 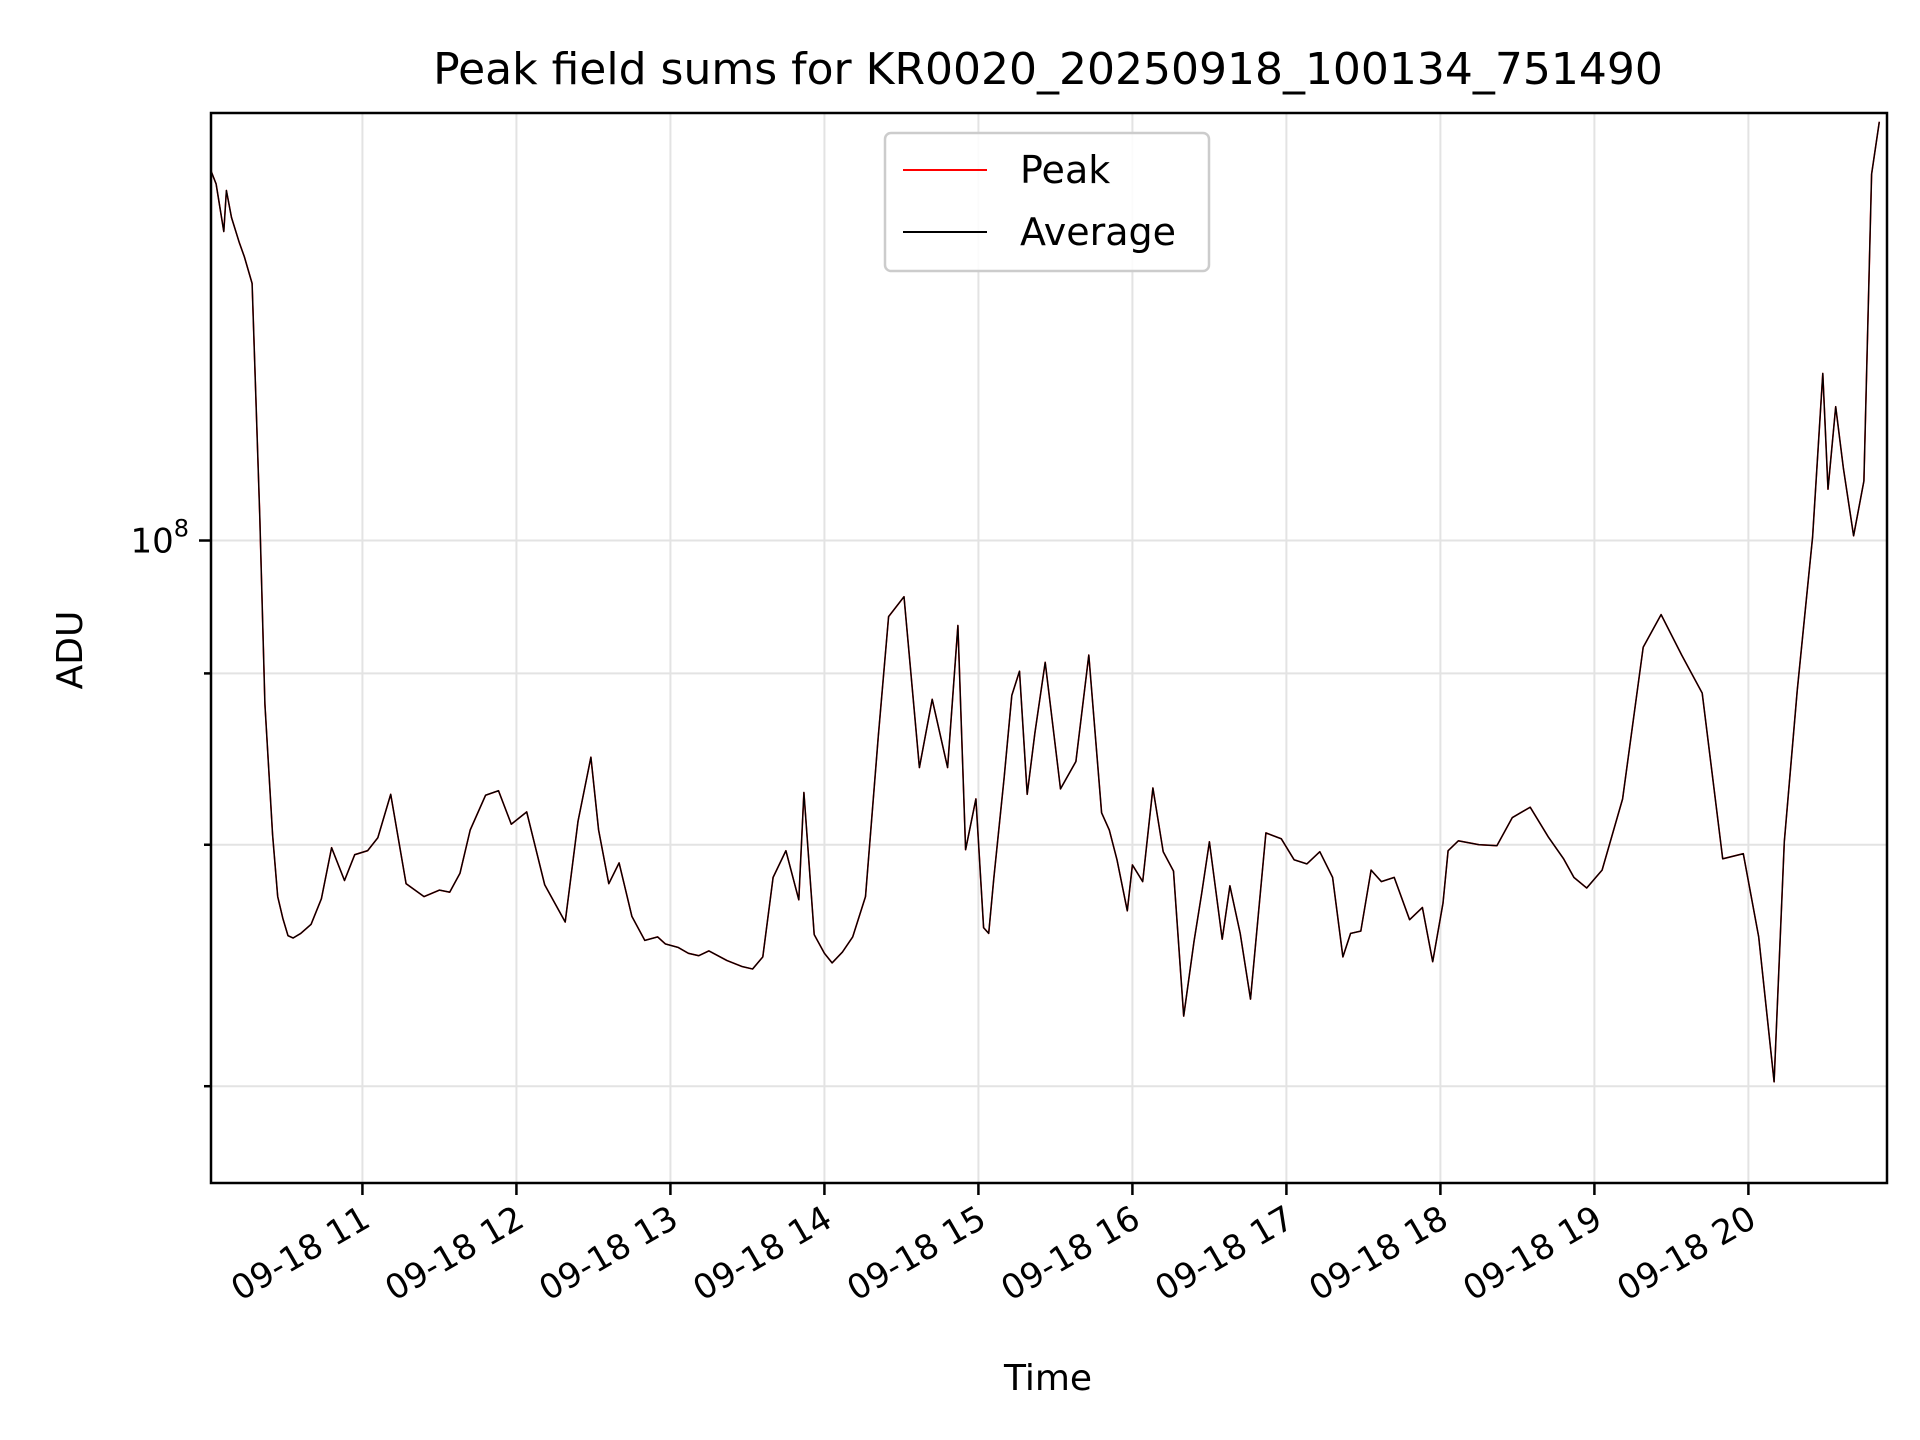 I want to click on legend: Peak Average, so click(x=1047, y=202).